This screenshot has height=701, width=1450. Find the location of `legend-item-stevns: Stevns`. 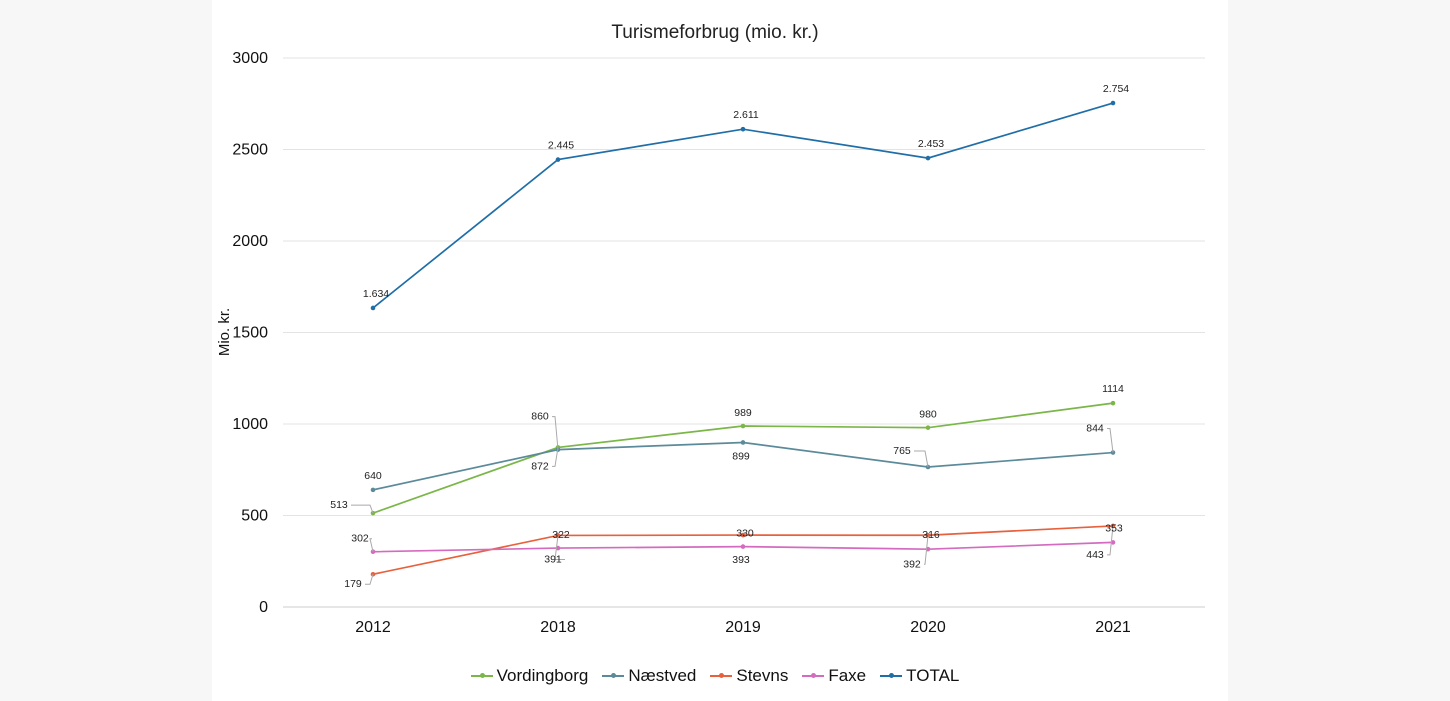

legend-item-stevns: Stevns is located at coordinates (749, 676).